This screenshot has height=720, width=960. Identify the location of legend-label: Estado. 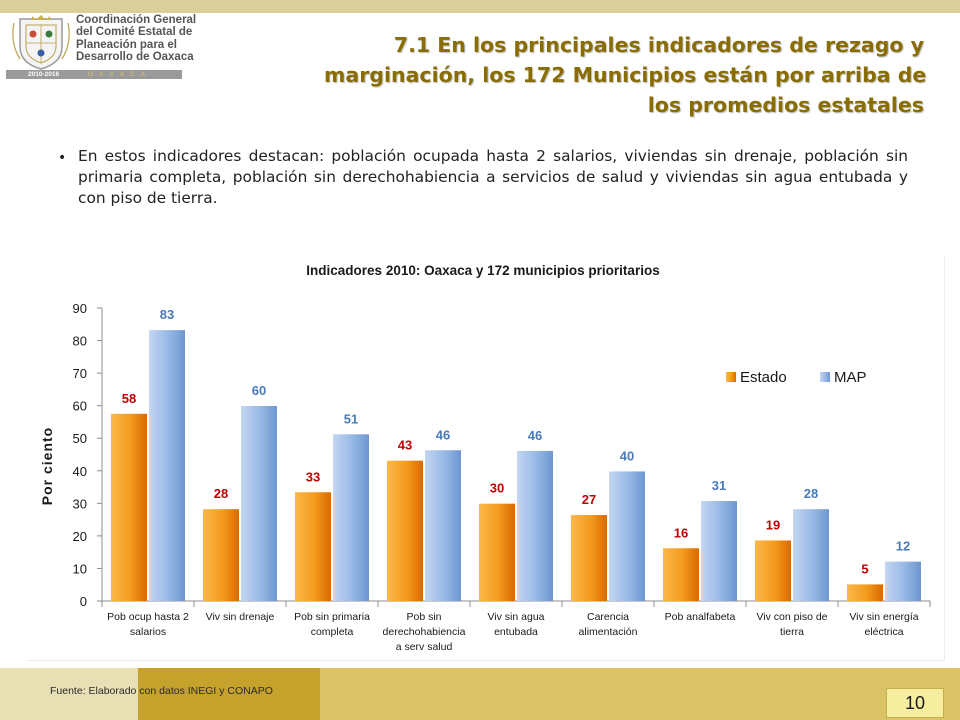
(763, 377).